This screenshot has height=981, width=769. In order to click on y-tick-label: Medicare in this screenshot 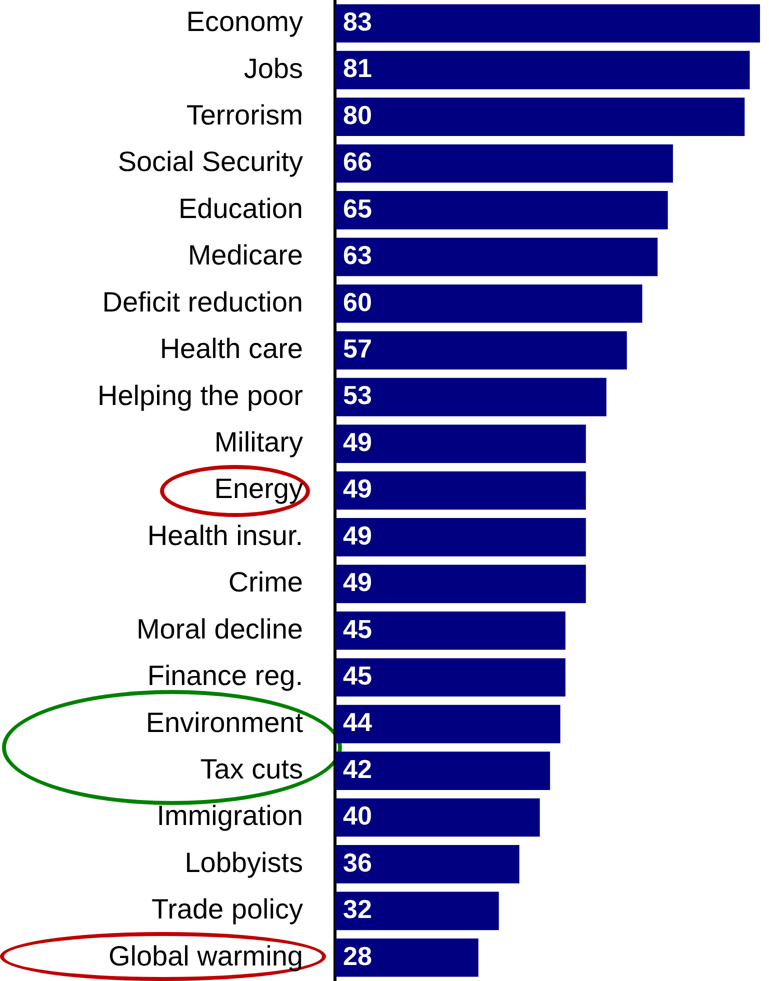, I will do `click(245, 255)`.